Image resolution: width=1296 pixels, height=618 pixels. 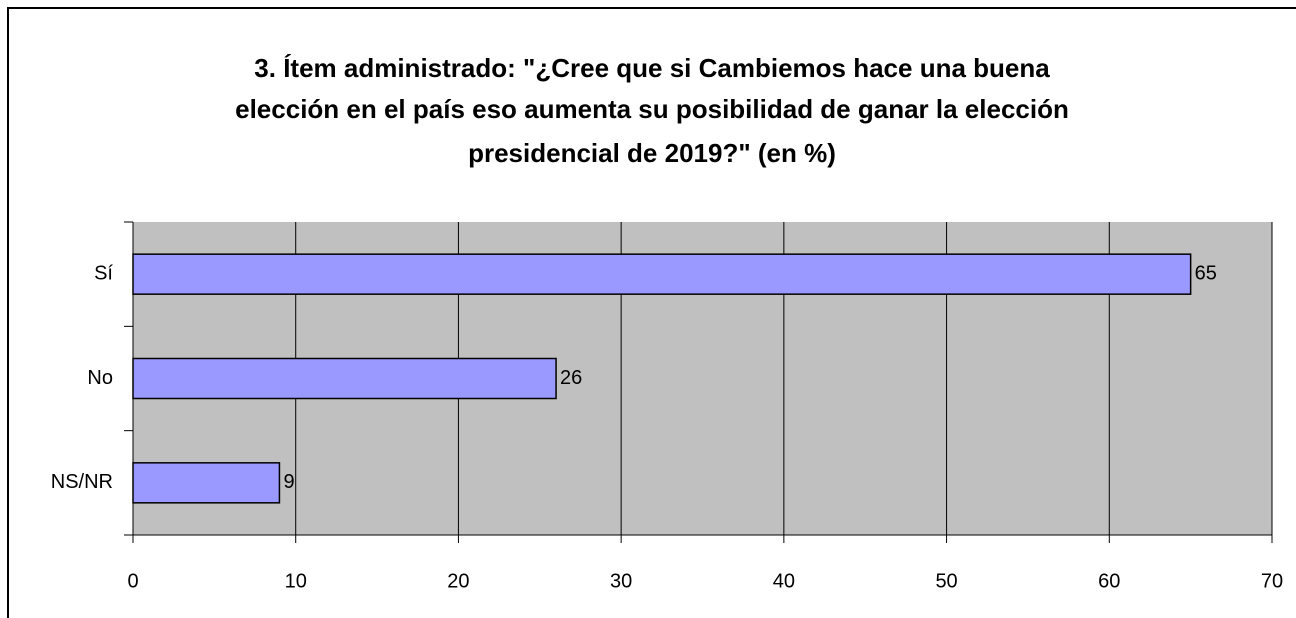 I want to click on value-label: 65, so click(x=1206, y=273).